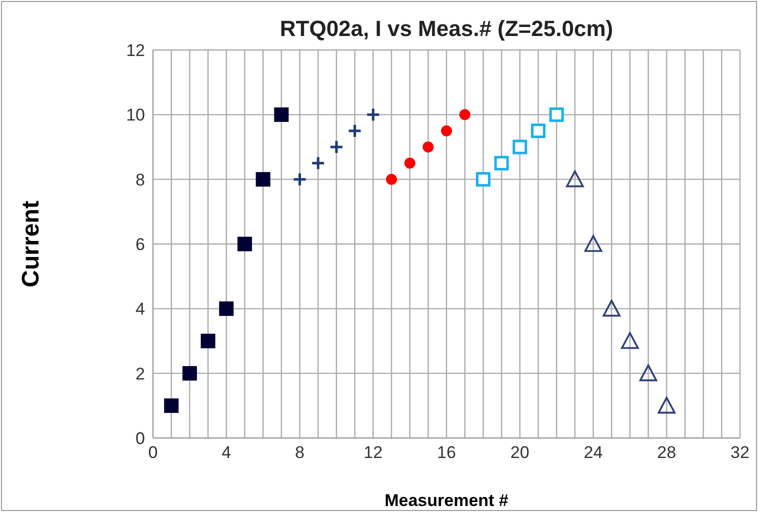  Describe the element at coordinates (520, 452) in the screenshot. I see `x-tick-label: 20` at that location.